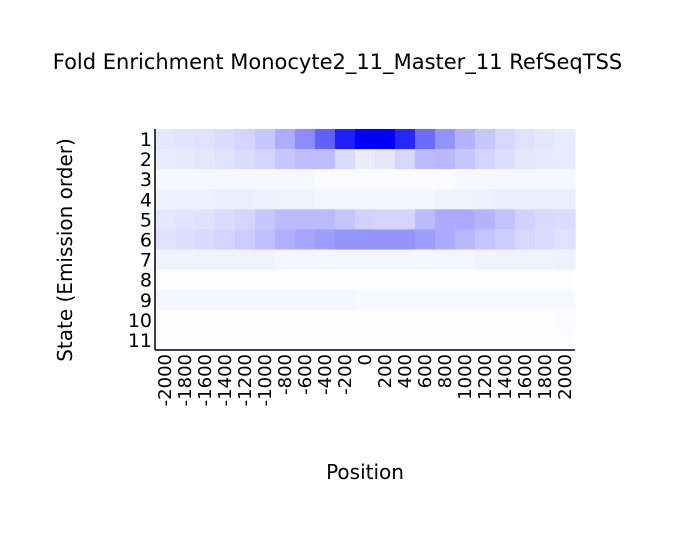 The height and width of the screenshot is (537, 675). Describe the element at coordinates (365, 472) in the screenshot. I see `x-axis-label: Position` at that location.